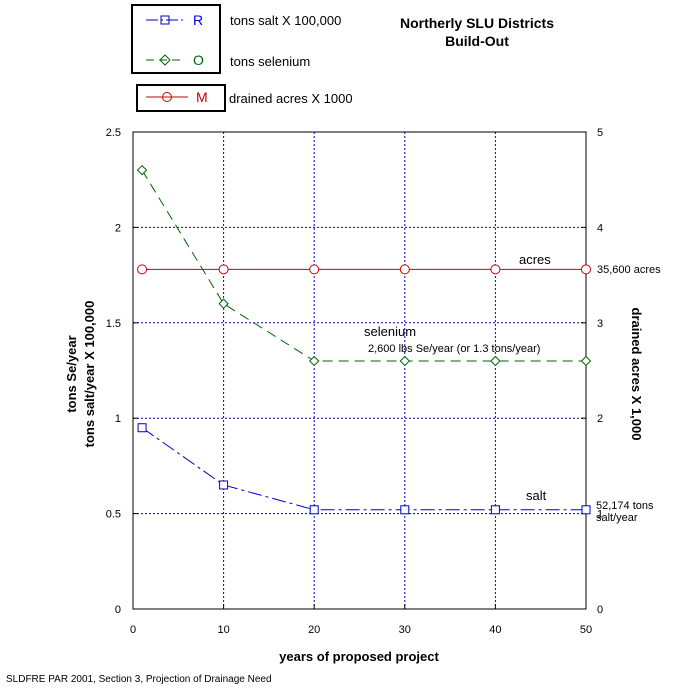  I want to click on y2-axis-label: drained acres X 1,000, so click(636, 374).